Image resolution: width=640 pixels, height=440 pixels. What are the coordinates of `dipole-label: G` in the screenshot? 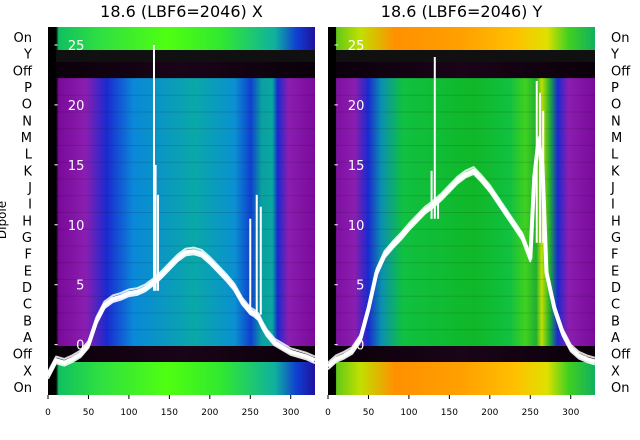 It's located at (616, 238).